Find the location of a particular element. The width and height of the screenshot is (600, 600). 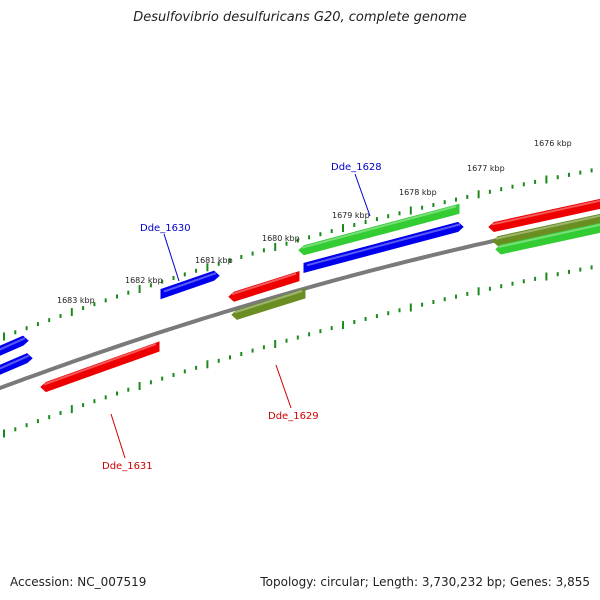

gene-arrow-pseudo-highlight is located at coordinates (547, 227).